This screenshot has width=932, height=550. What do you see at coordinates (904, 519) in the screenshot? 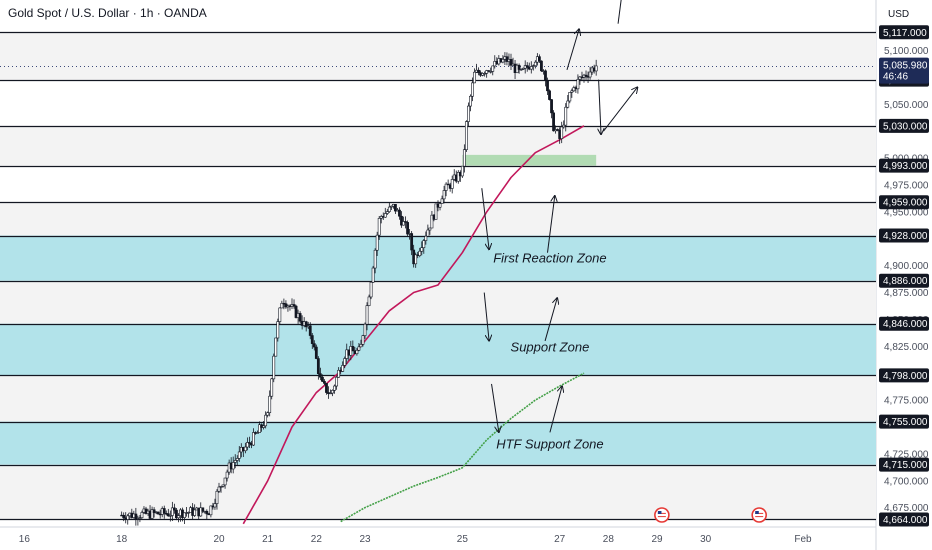
I see `level-price-tag: 4,664.000` at bounding box center [904, 519].